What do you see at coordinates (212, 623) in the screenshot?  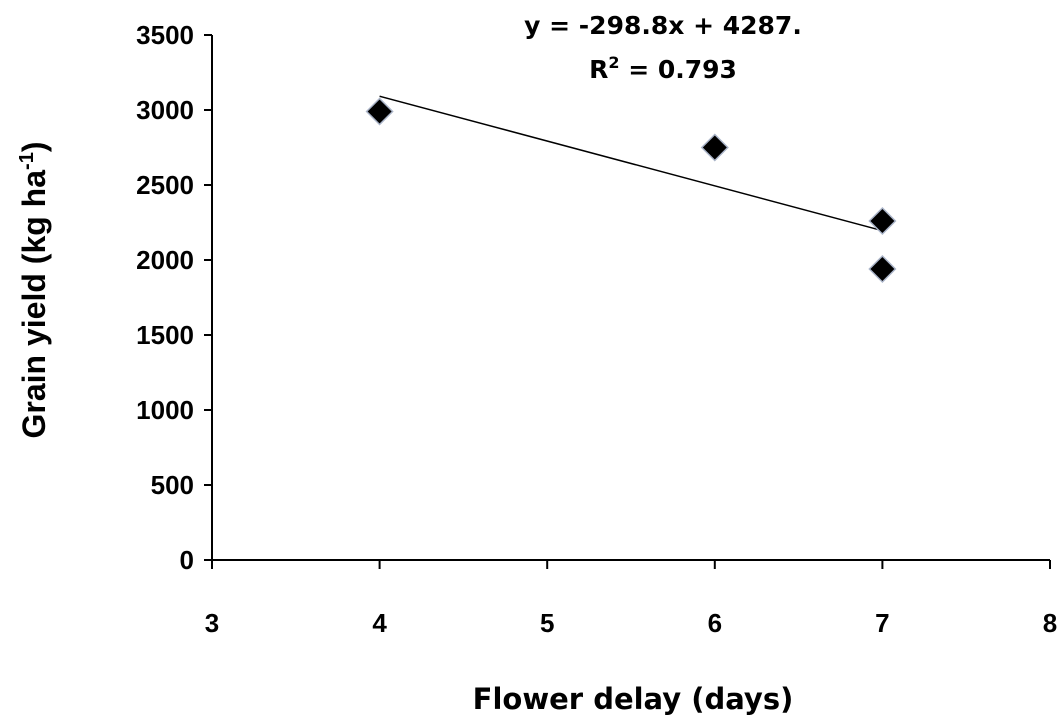 I see `x-tick-label: 3` at bounding box center [212, 623].